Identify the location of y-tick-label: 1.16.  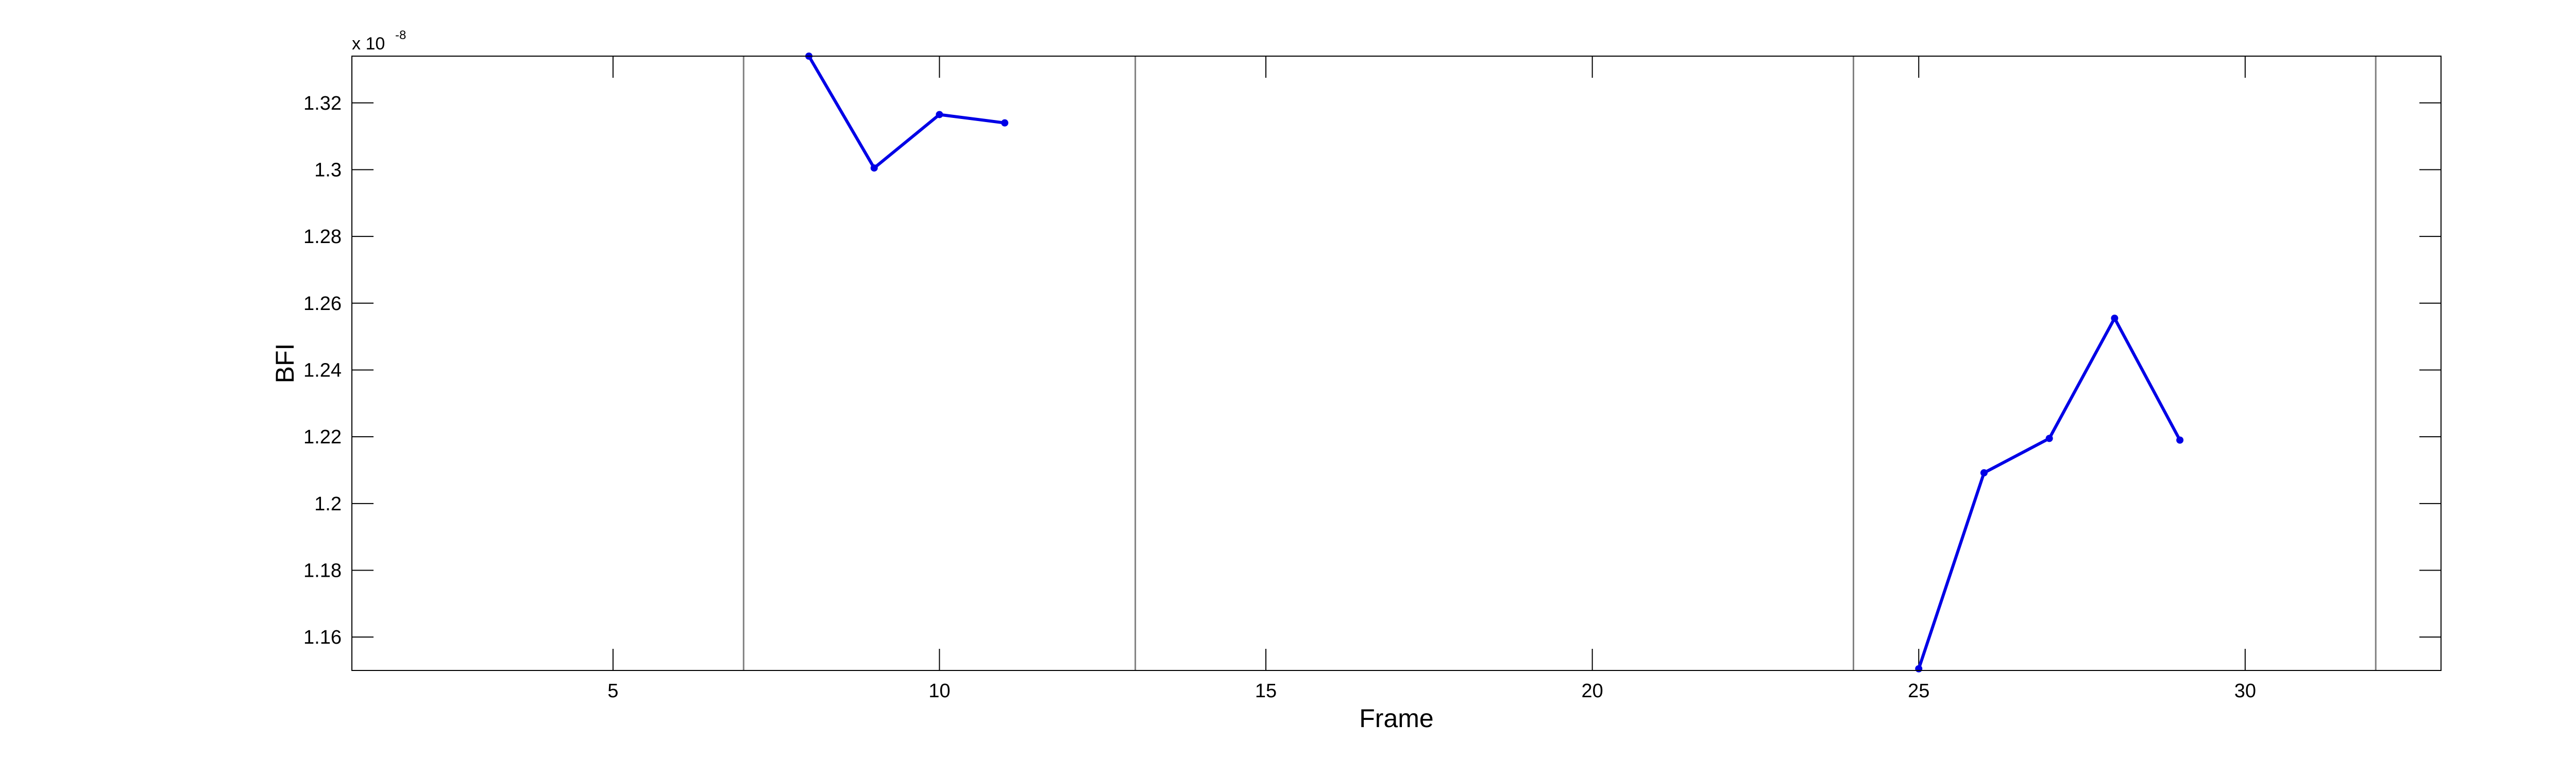
(322, 637).